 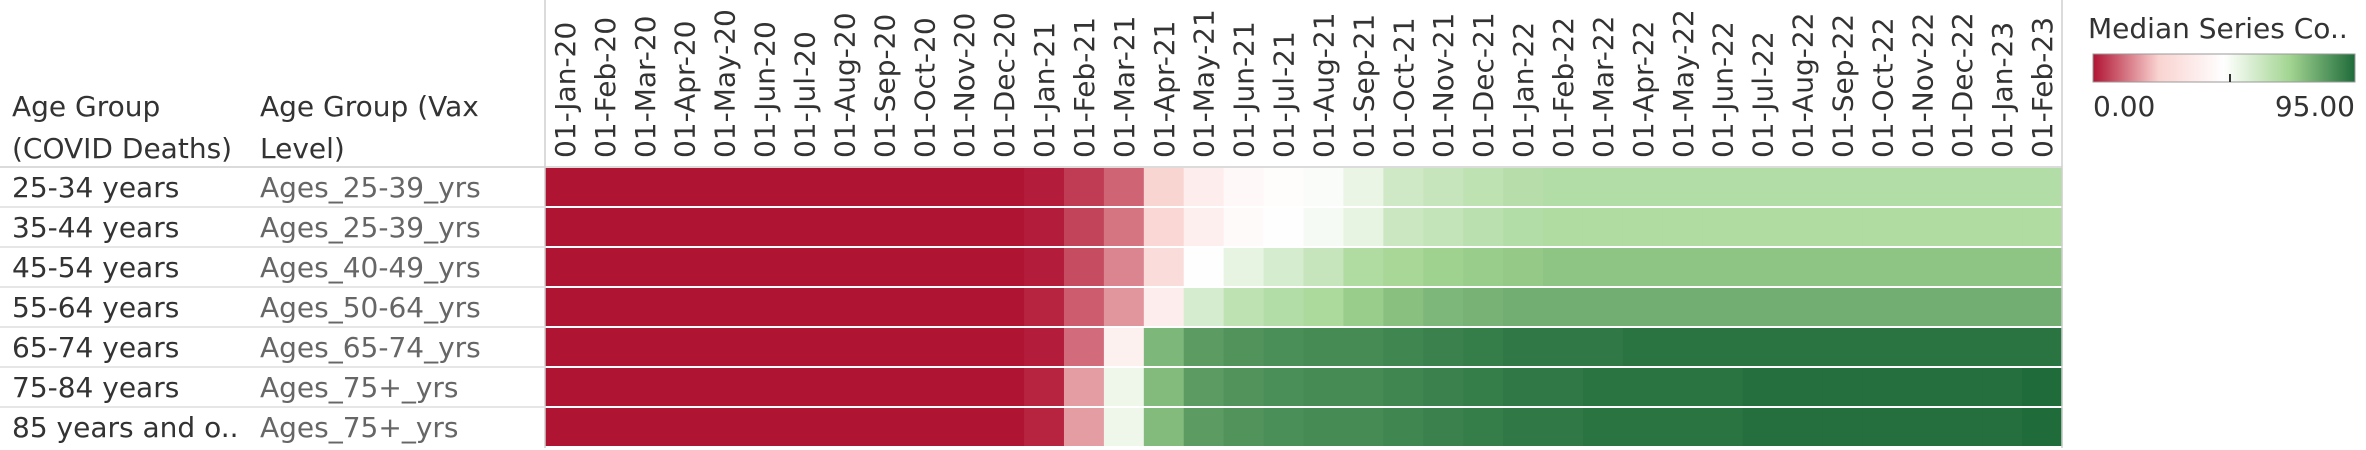 What do you see at coordinates (1842, 86) in the screenshot?
I see `x-tick-label: 01-Sep-22` at bounding box center [1842, 86].